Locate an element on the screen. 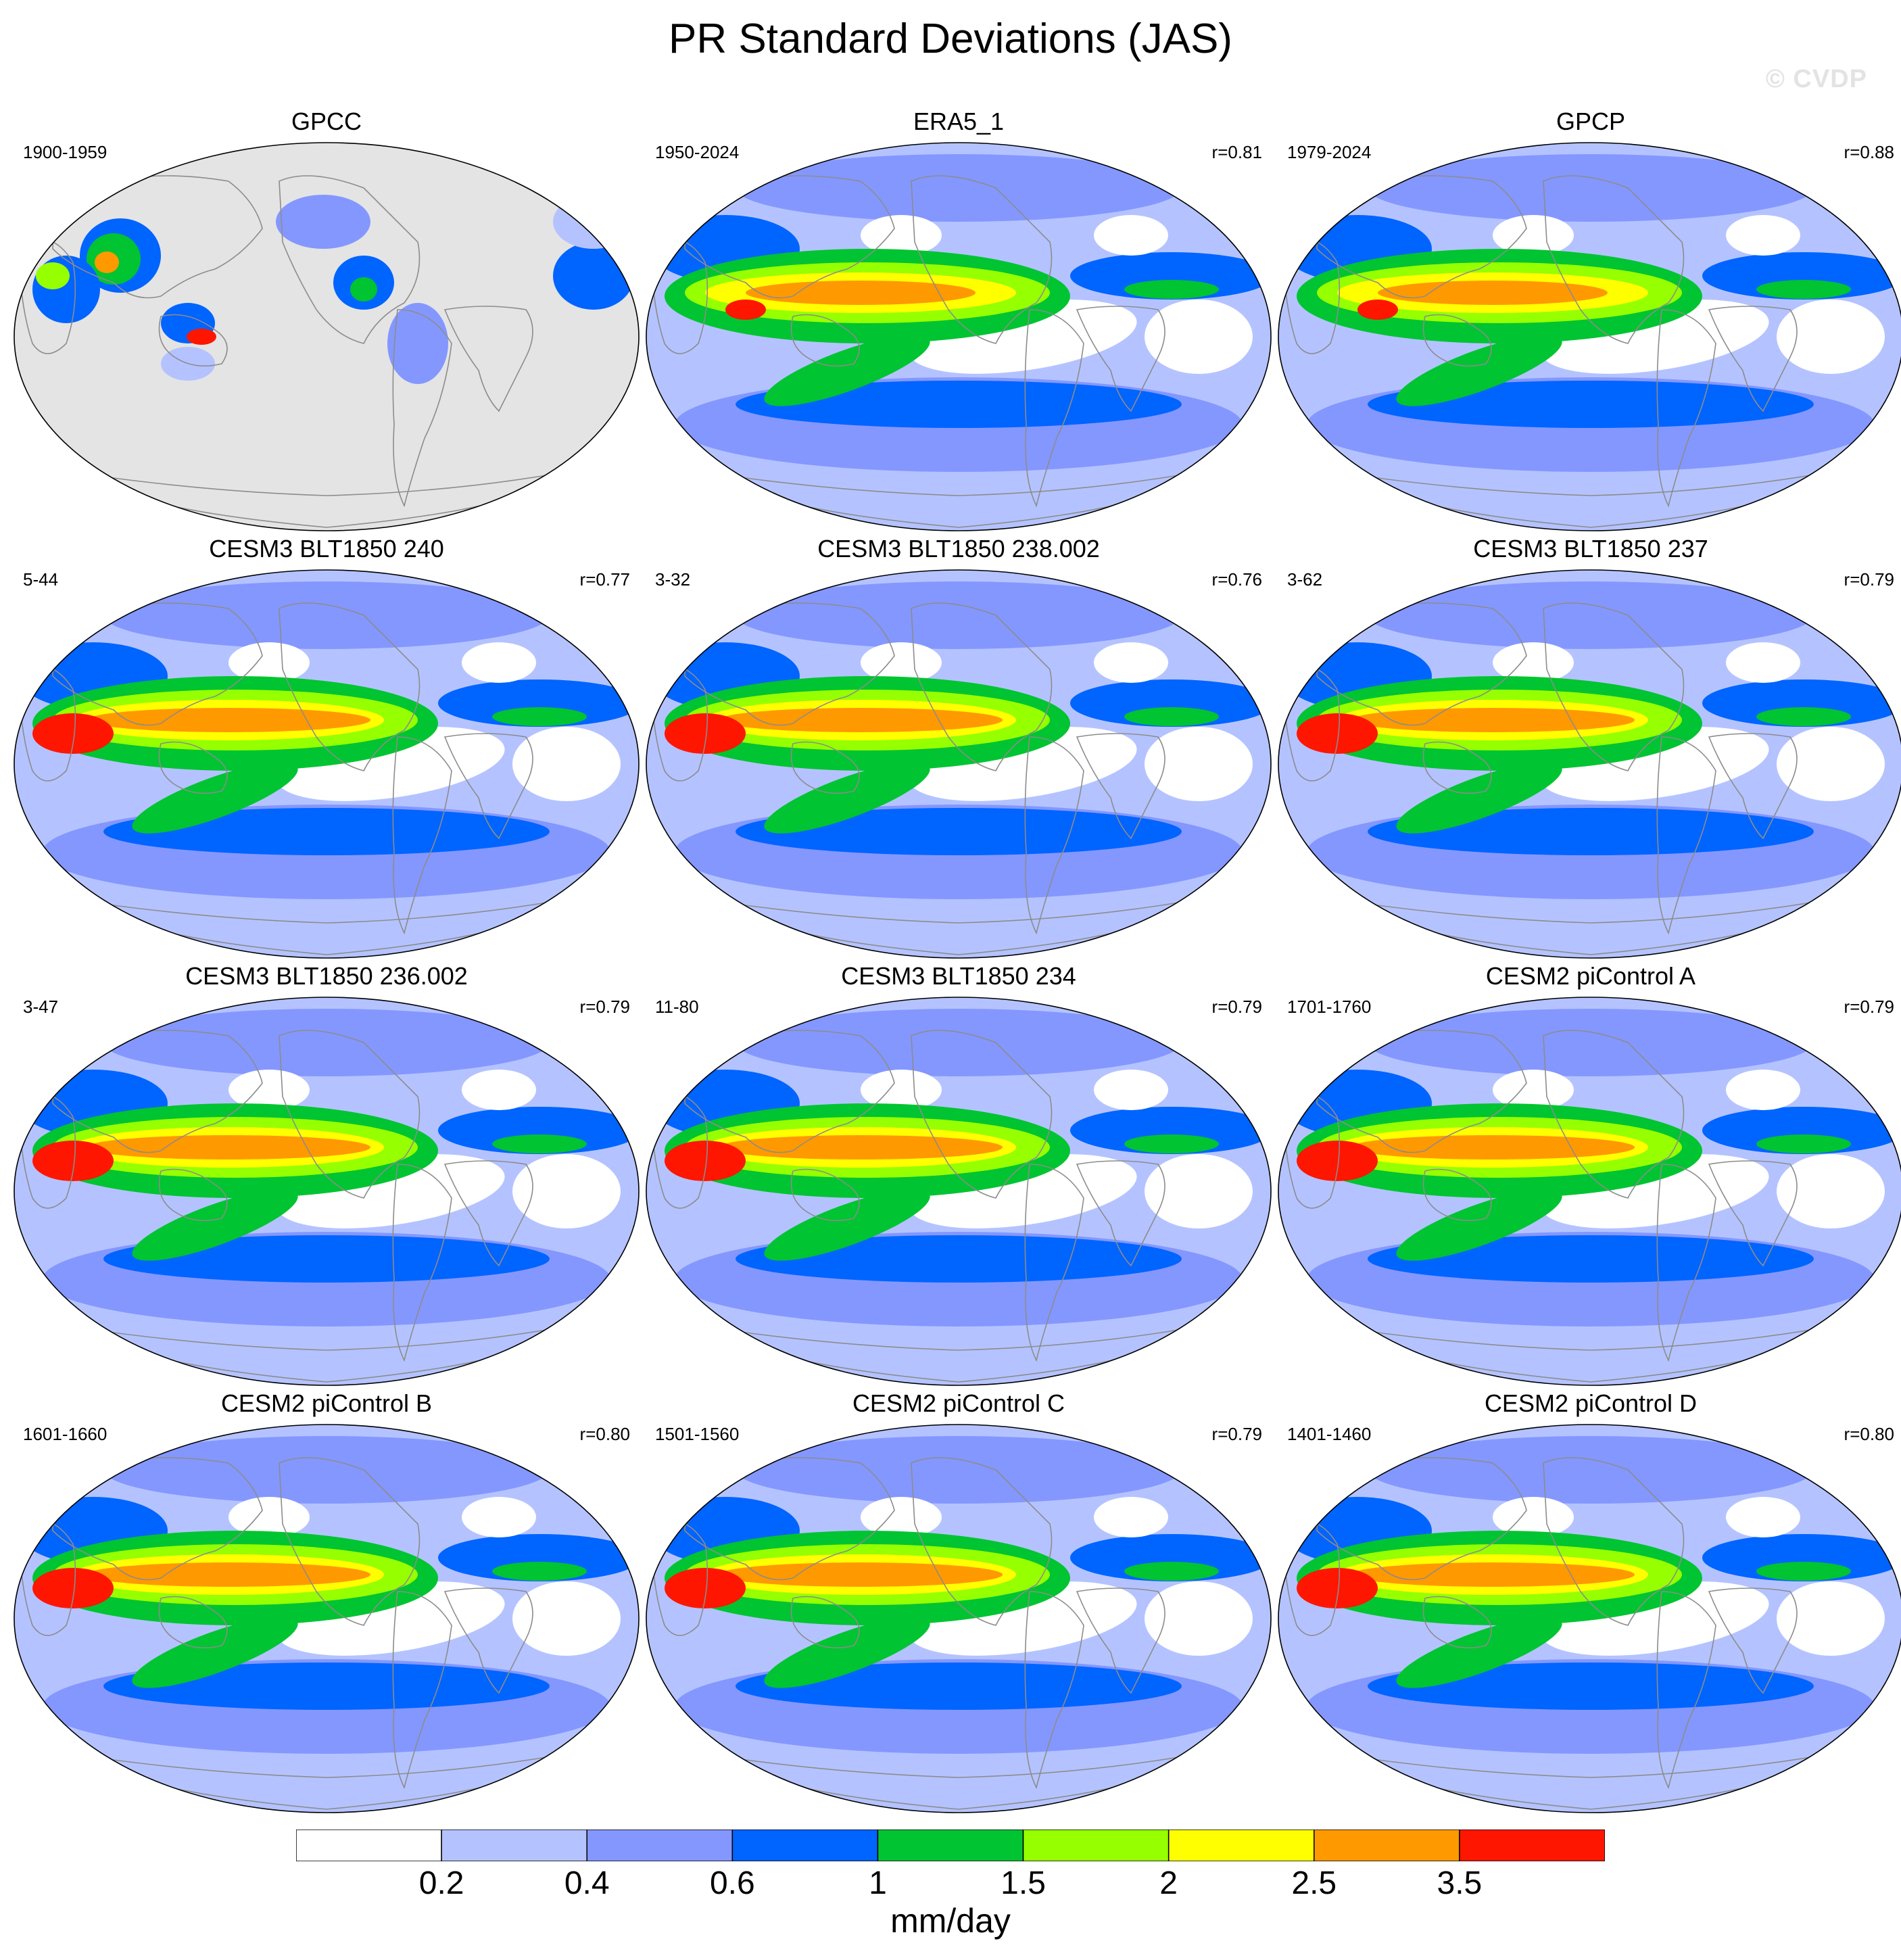  land-europe is located at coordinates (593, 222).